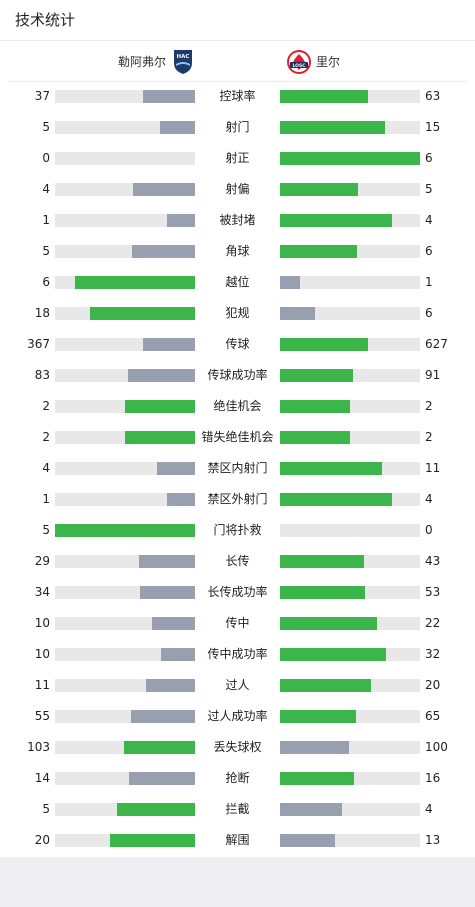 Image resolution: width=475 pixels, height=907 pixels. Describe the element at coordinates (299, 62) in the screenshot. I see `away-team-logo-icon: LOSC` at that location.